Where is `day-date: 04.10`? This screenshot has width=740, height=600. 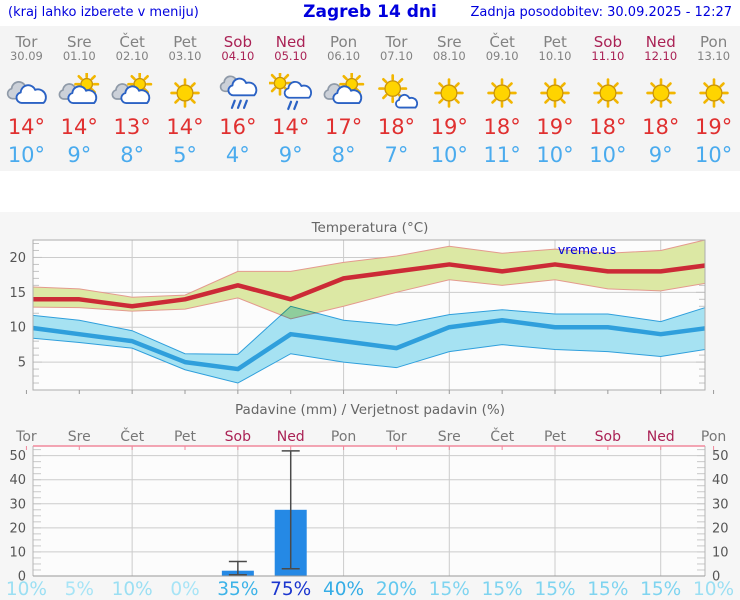 day-date: 04.10 is located at coordinates (238, 56).